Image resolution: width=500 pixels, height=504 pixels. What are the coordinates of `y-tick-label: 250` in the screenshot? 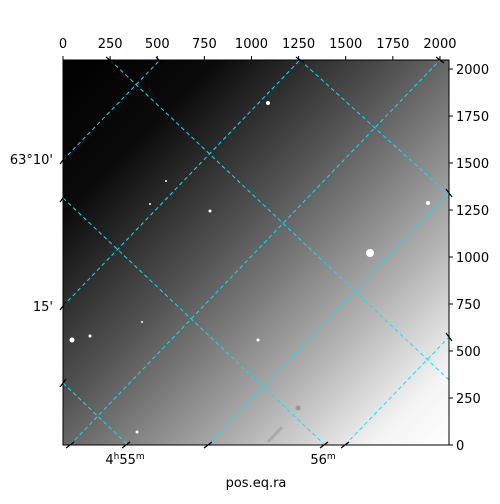 It's located at (468, 399).